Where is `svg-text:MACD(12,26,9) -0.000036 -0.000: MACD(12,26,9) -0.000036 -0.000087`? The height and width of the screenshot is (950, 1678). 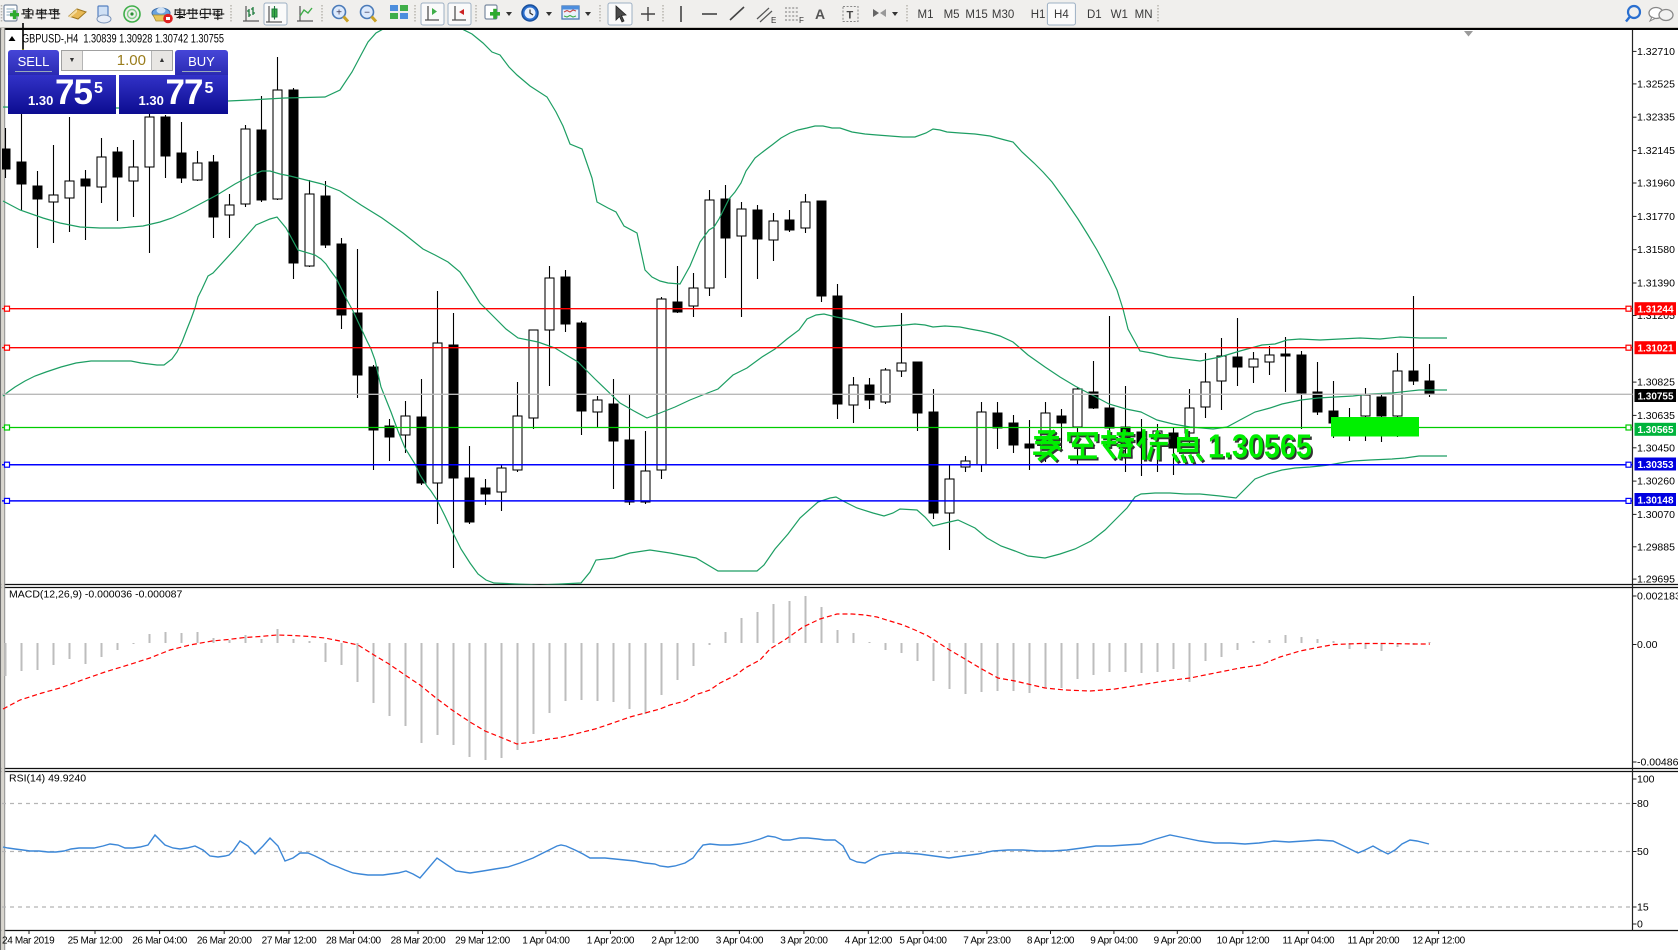
svg-text:MACD(12,26,9) -0.000036 -0.000: MACD(12,26,9) -0.000036 -0.000087 is located at coordinates (96, 595).